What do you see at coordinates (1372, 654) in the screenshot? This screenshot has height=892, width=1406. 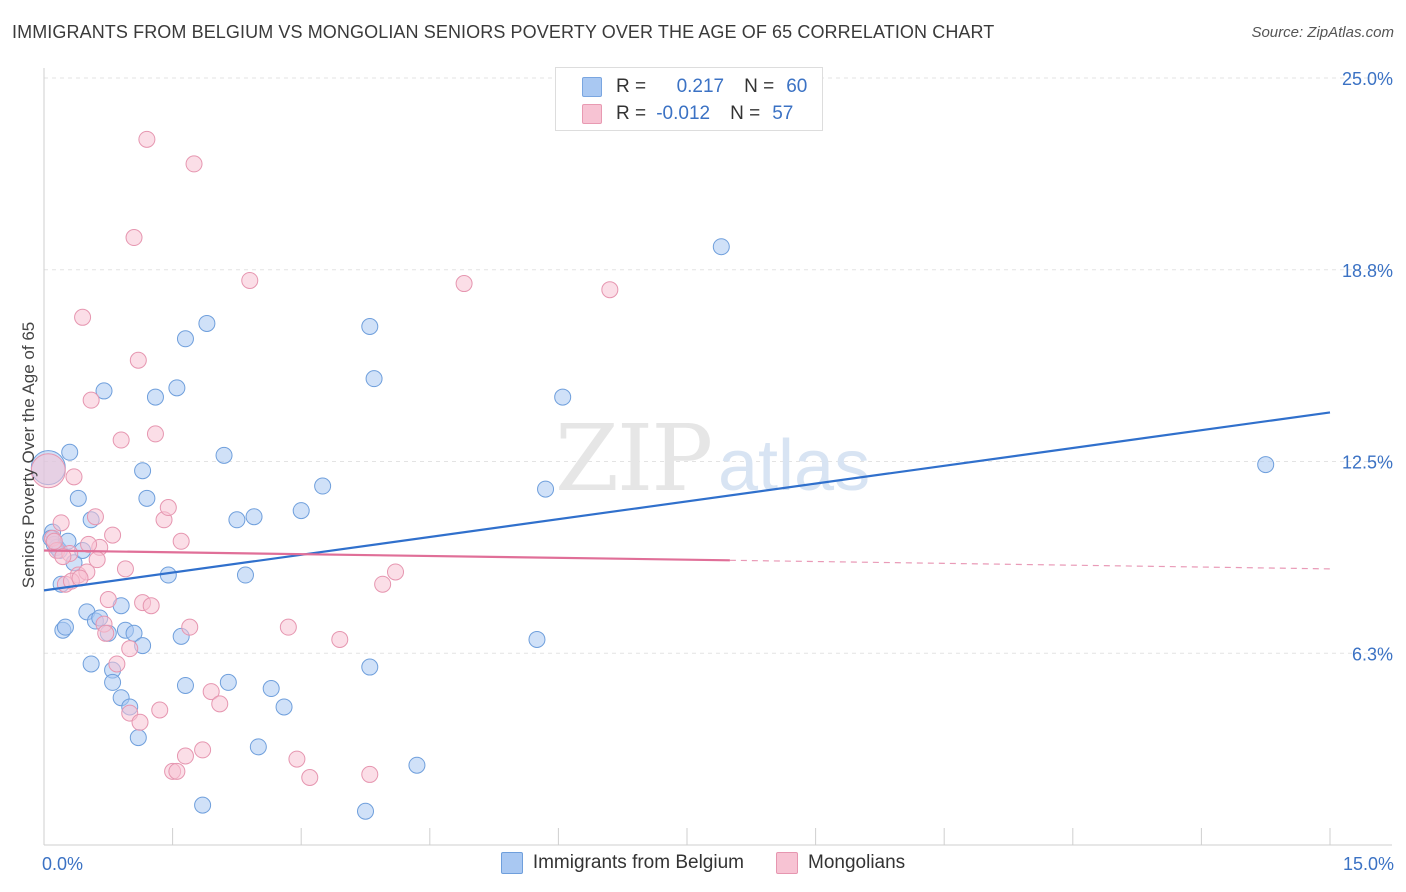 I see `y-tick-label: 6.3%` at bounding box center [1372, 654].